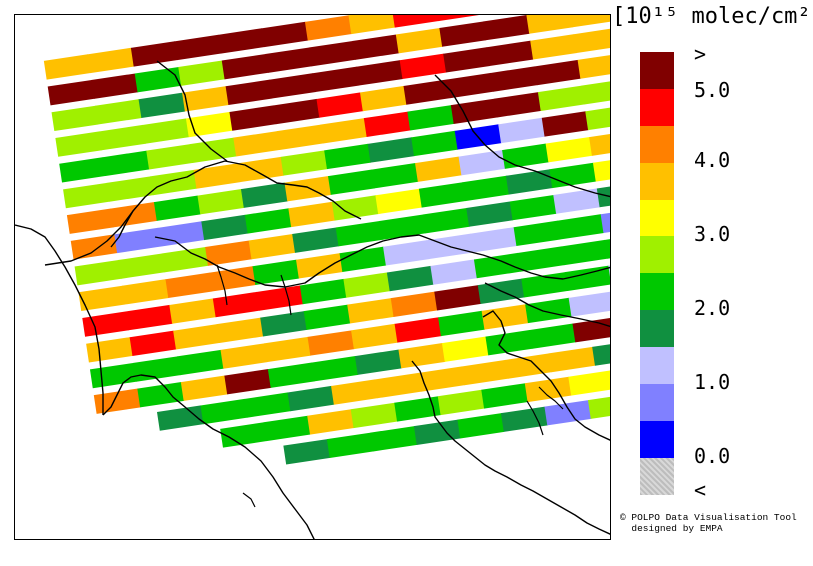  I want to click on color-bar-label: <, so click(700, 490).